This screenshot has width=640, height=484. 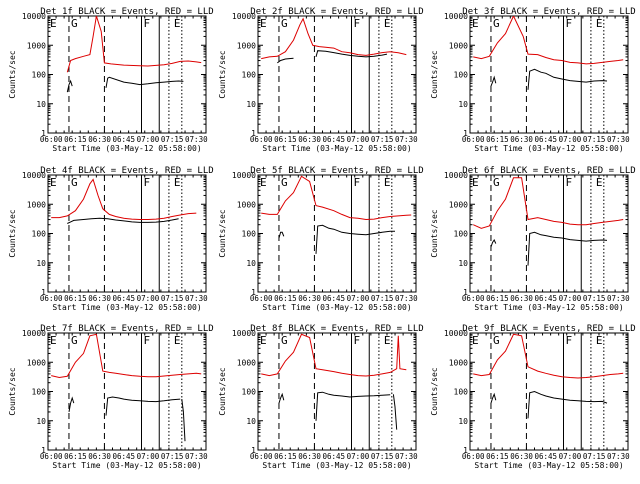 I want to click on panel-title: Det 5f BLACK = Events, RED = LLD, so click(x=336, y=171).